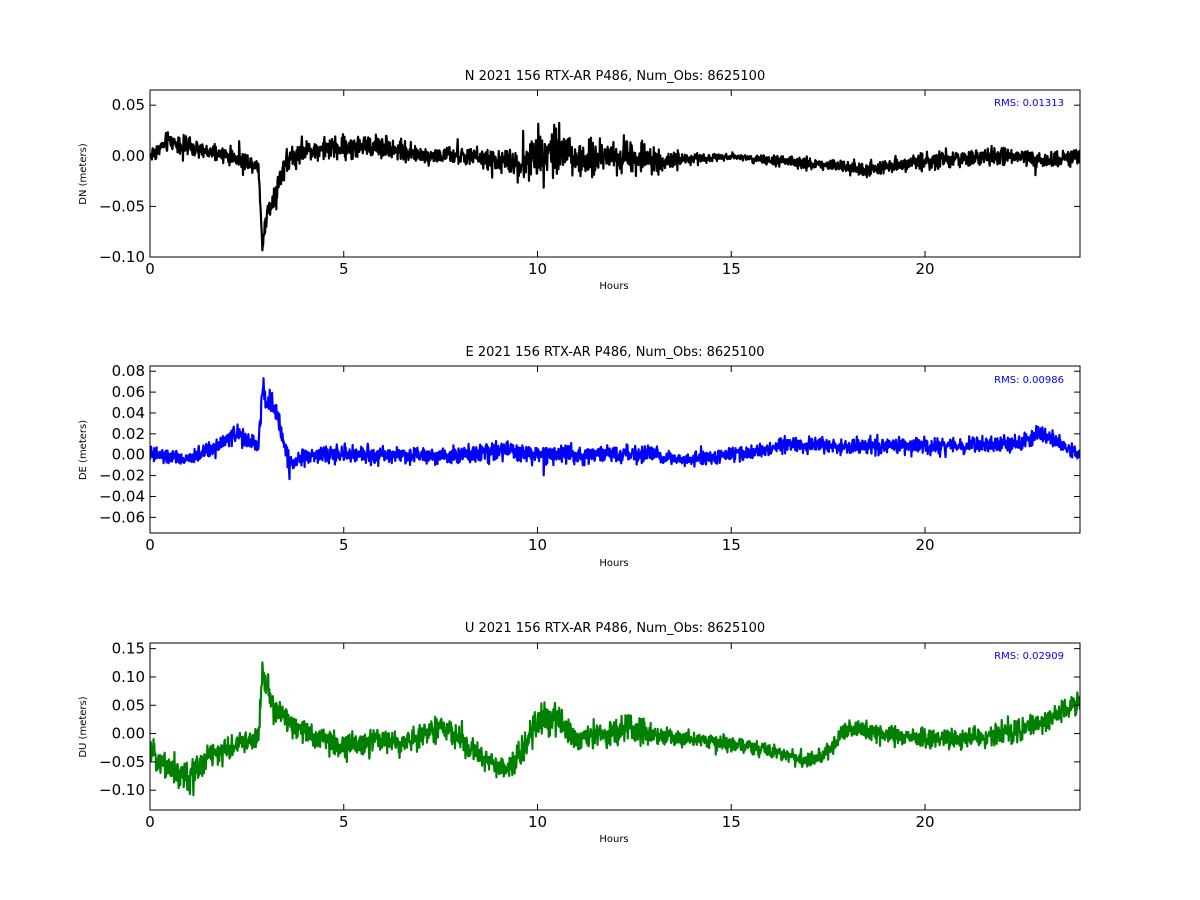  I want to click on panel-east-axes-frame, so click(615, 449).